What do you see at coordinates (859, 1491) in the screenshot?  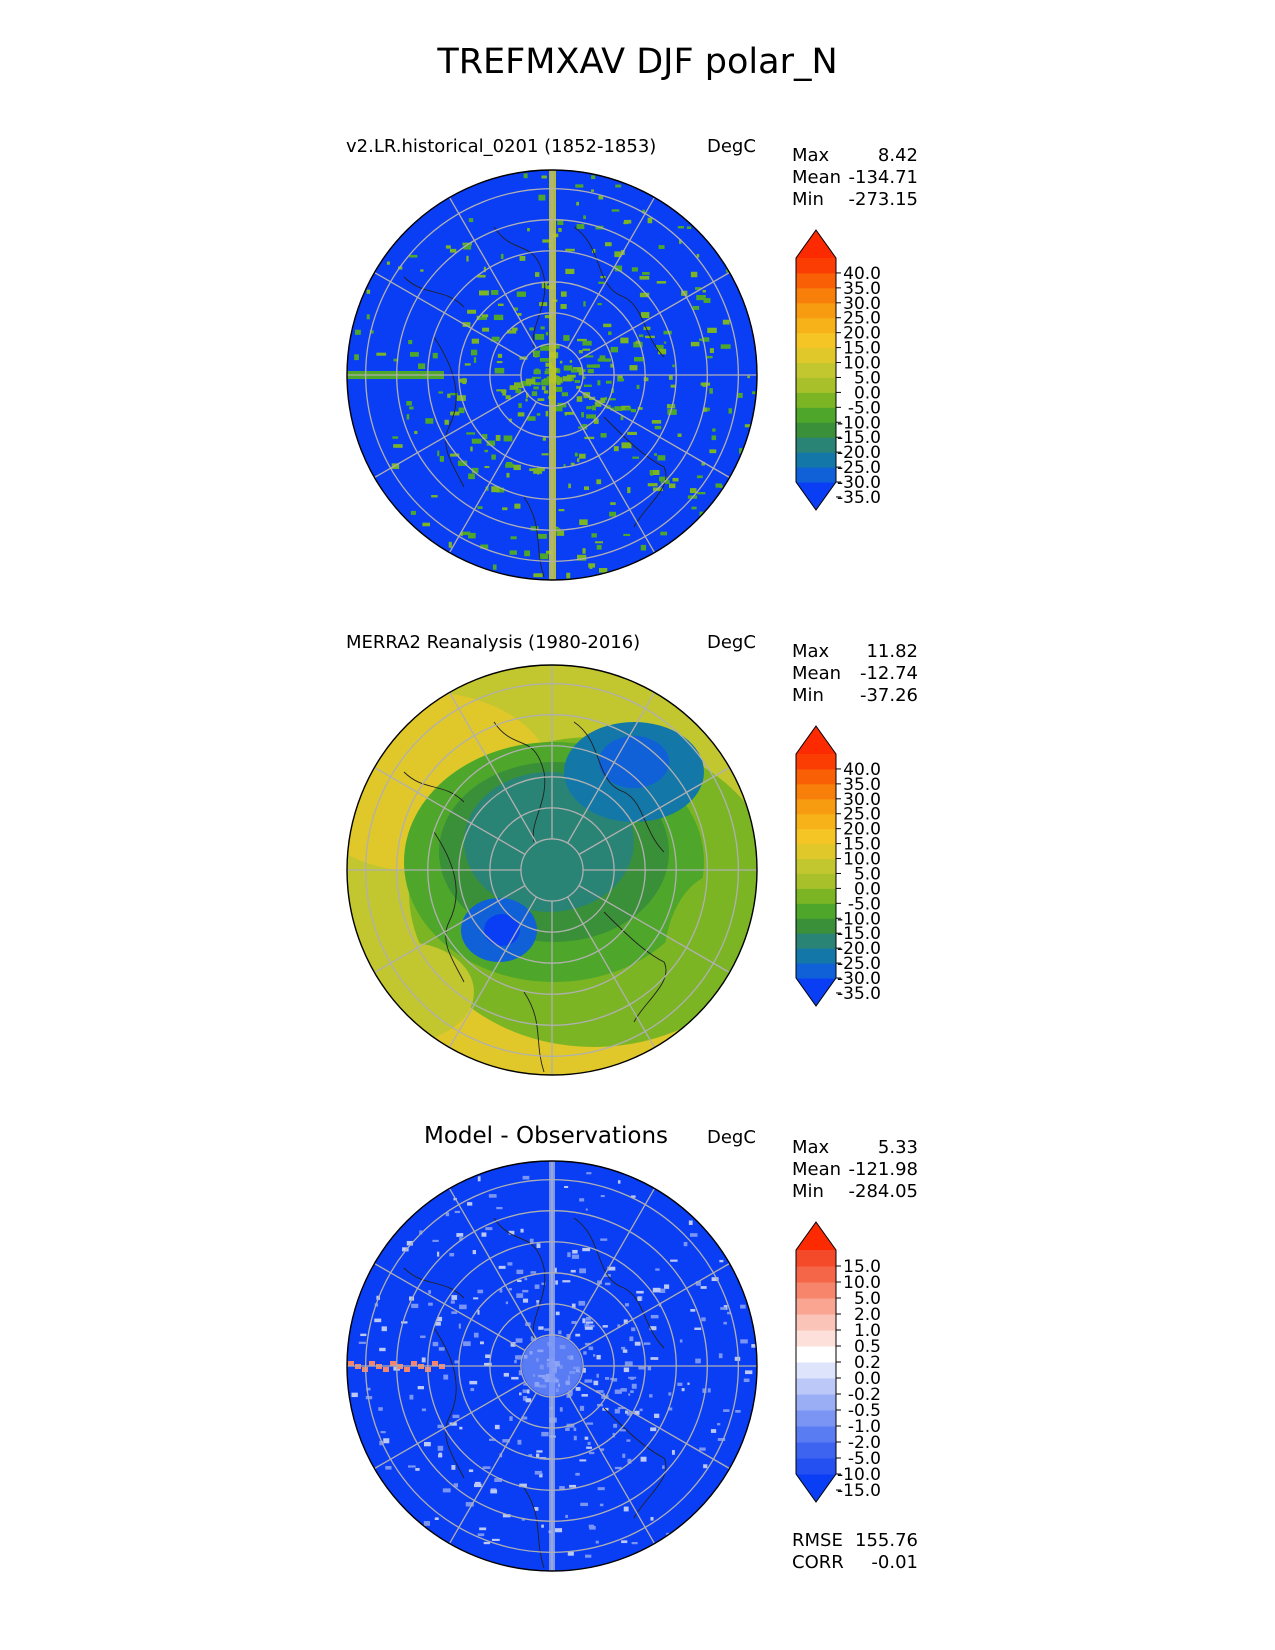 I see `colorbar-tick-label: -15.0` at bounding box center [859, 1491].